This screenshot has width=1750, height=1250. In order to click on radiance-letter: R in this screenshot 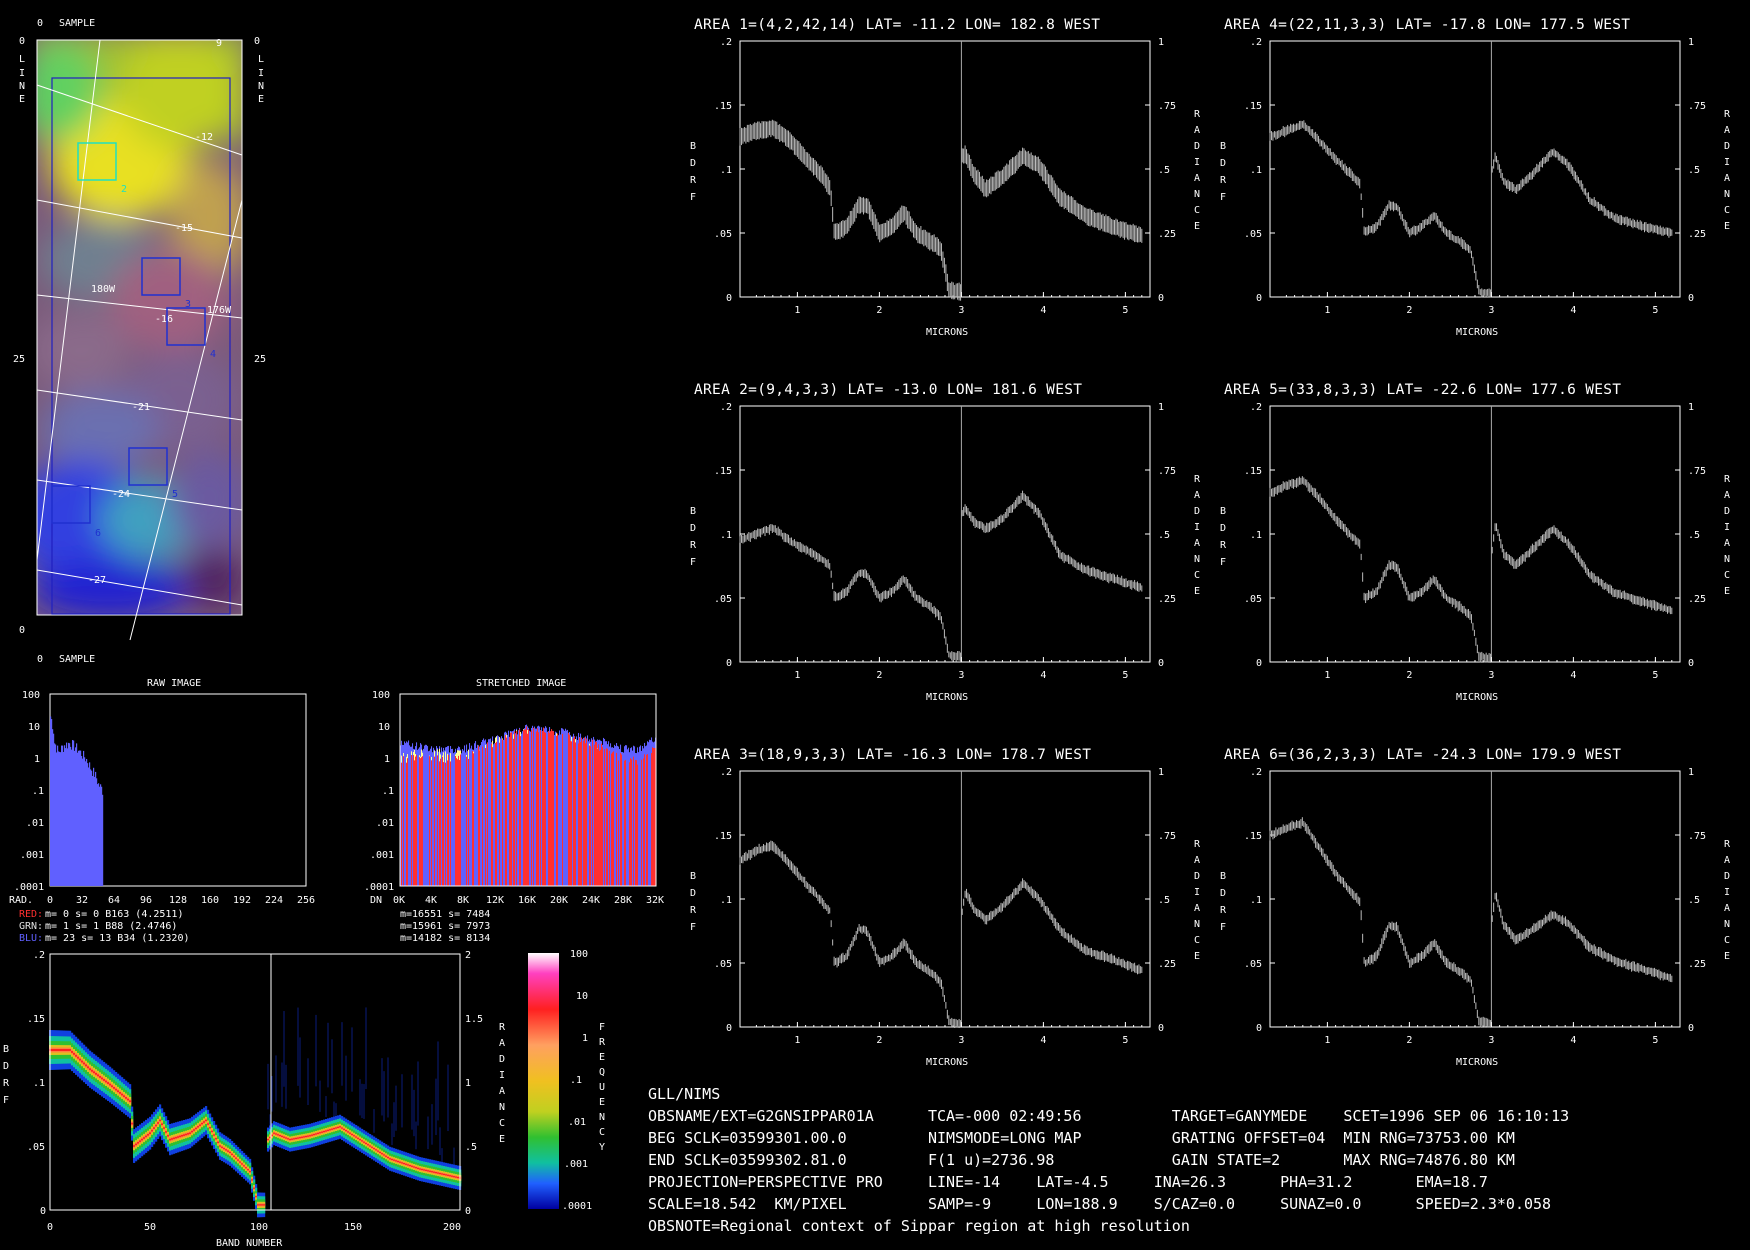, I will do `click(1727, 479)`.